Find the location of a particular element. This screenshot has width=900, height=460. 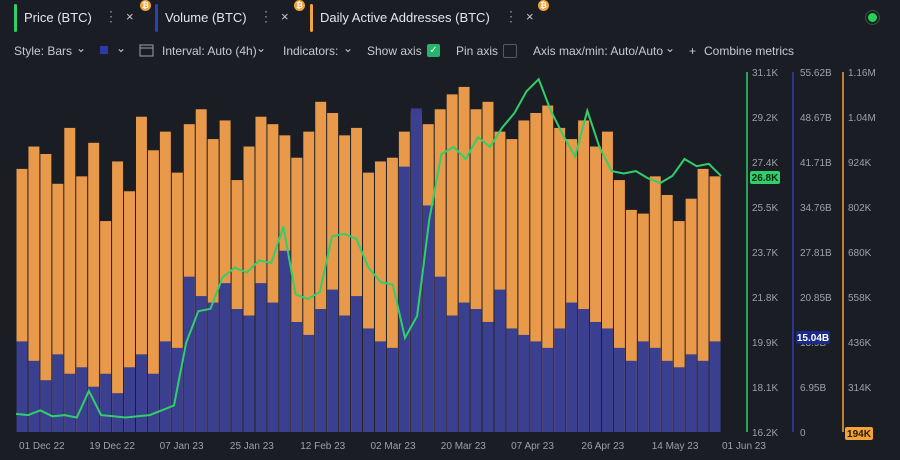

volume-axis-tick-label: 48.67B is located at coordinates (816, 118).